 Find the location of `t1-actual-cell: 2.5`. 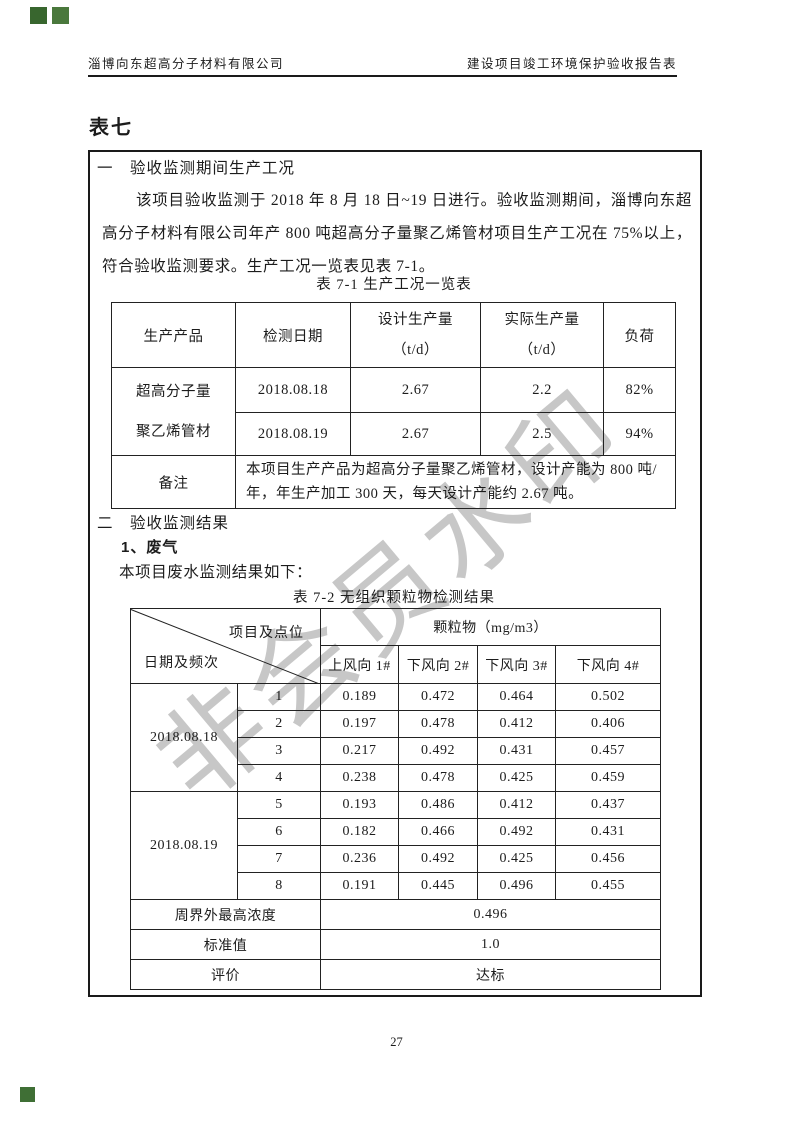

t1-actual-cell: 2.5 is located at coordinates (542, 434).